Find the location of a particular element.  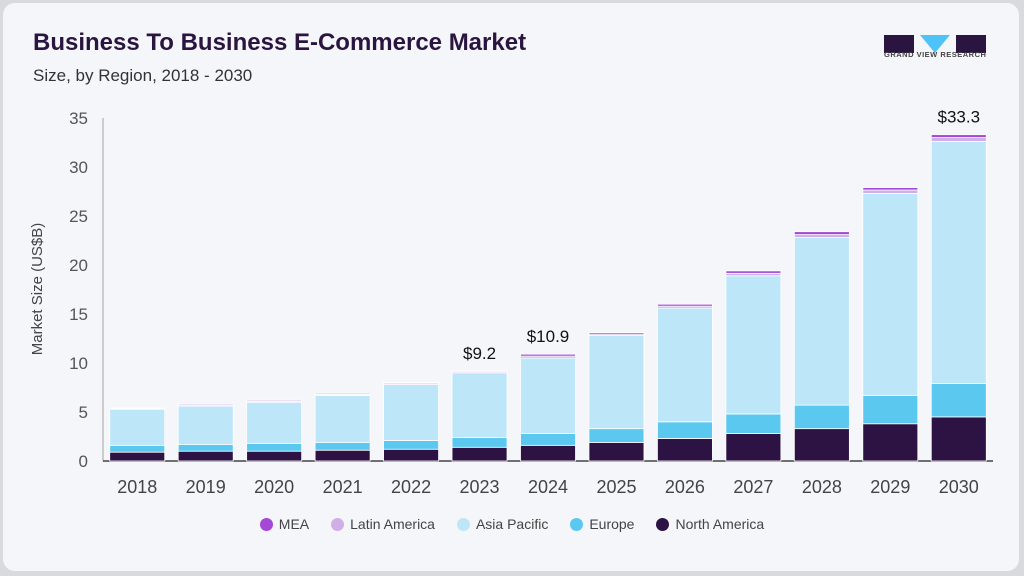

x-tick-label: 2030 is located at coordinates (959, 487).